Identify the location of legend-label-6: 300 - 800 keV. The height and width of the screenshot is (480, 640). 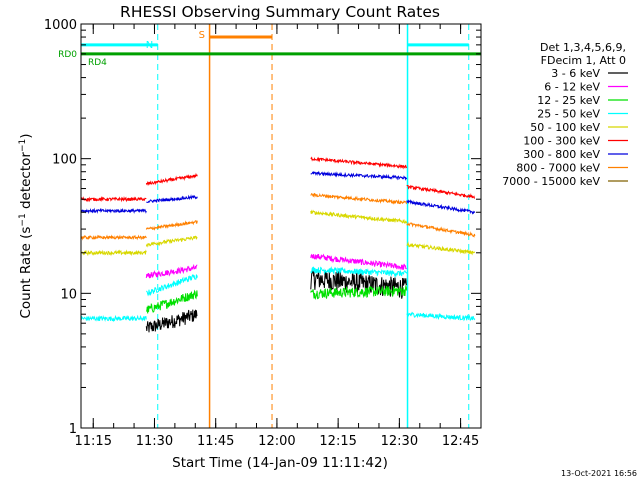
(561, 154).